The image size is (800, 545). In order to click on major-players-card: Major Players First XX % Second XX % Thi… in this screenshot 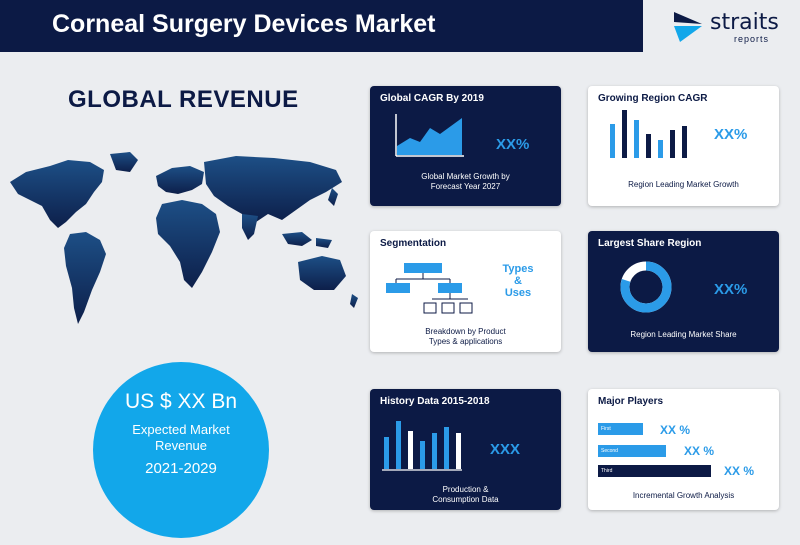, I will do `click(683, 449)`.